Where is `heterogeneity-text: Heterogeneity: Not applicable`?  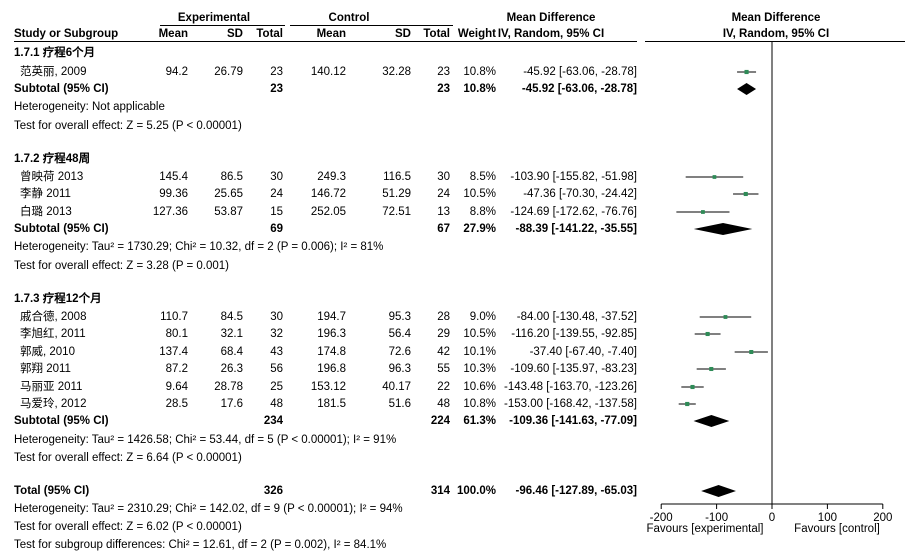 heterogeneity-text: Heterogeneity: Not applicable is located at coordinates (89, 107).